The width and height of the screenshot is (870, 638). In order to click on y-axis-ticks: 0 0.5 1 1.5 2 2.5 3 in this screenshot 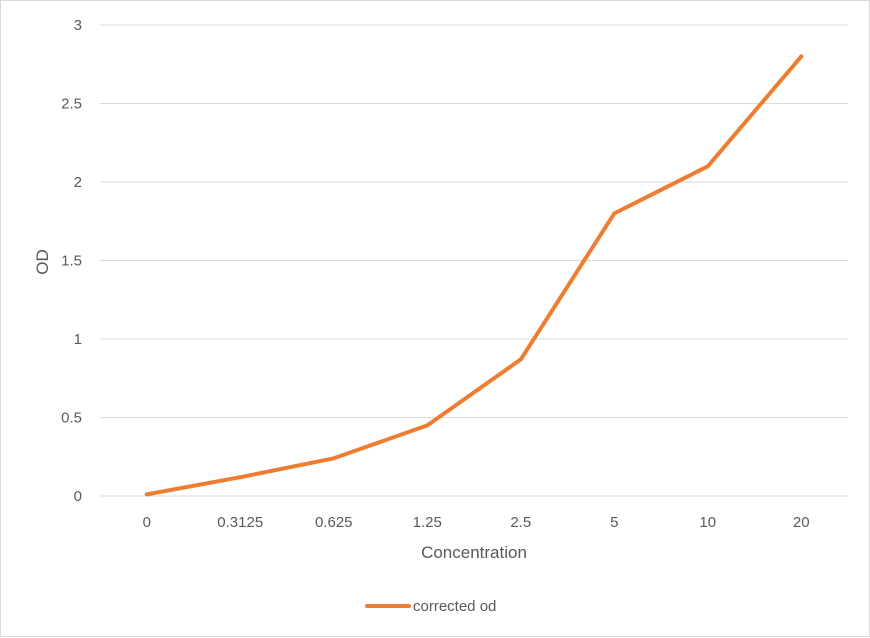, I will do `click(71, 261)`.